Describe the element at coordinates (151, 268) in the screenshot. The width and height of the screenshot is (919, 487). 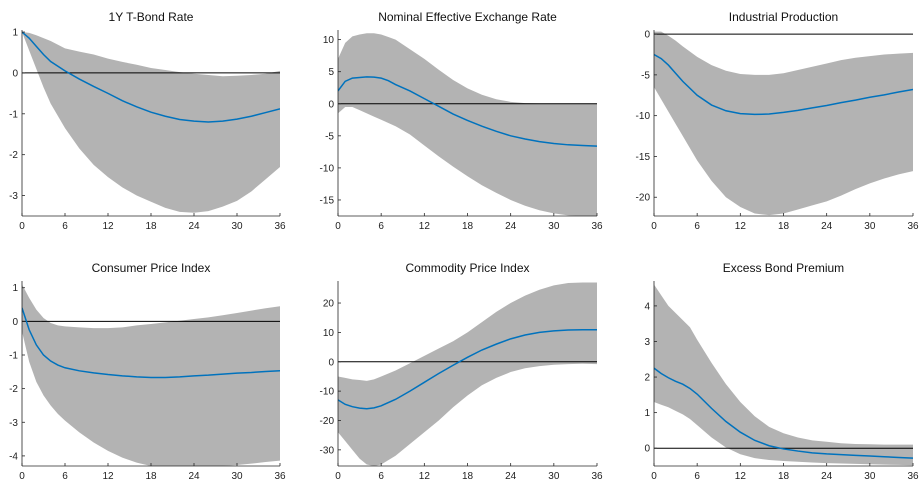
I see `panel-title: Consumer Price Index` at that location.